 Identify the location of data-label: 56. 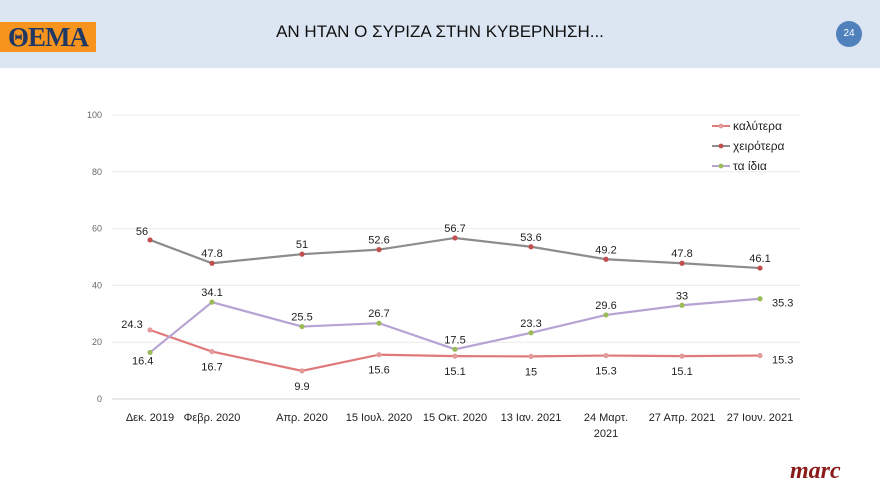
(142, 232).